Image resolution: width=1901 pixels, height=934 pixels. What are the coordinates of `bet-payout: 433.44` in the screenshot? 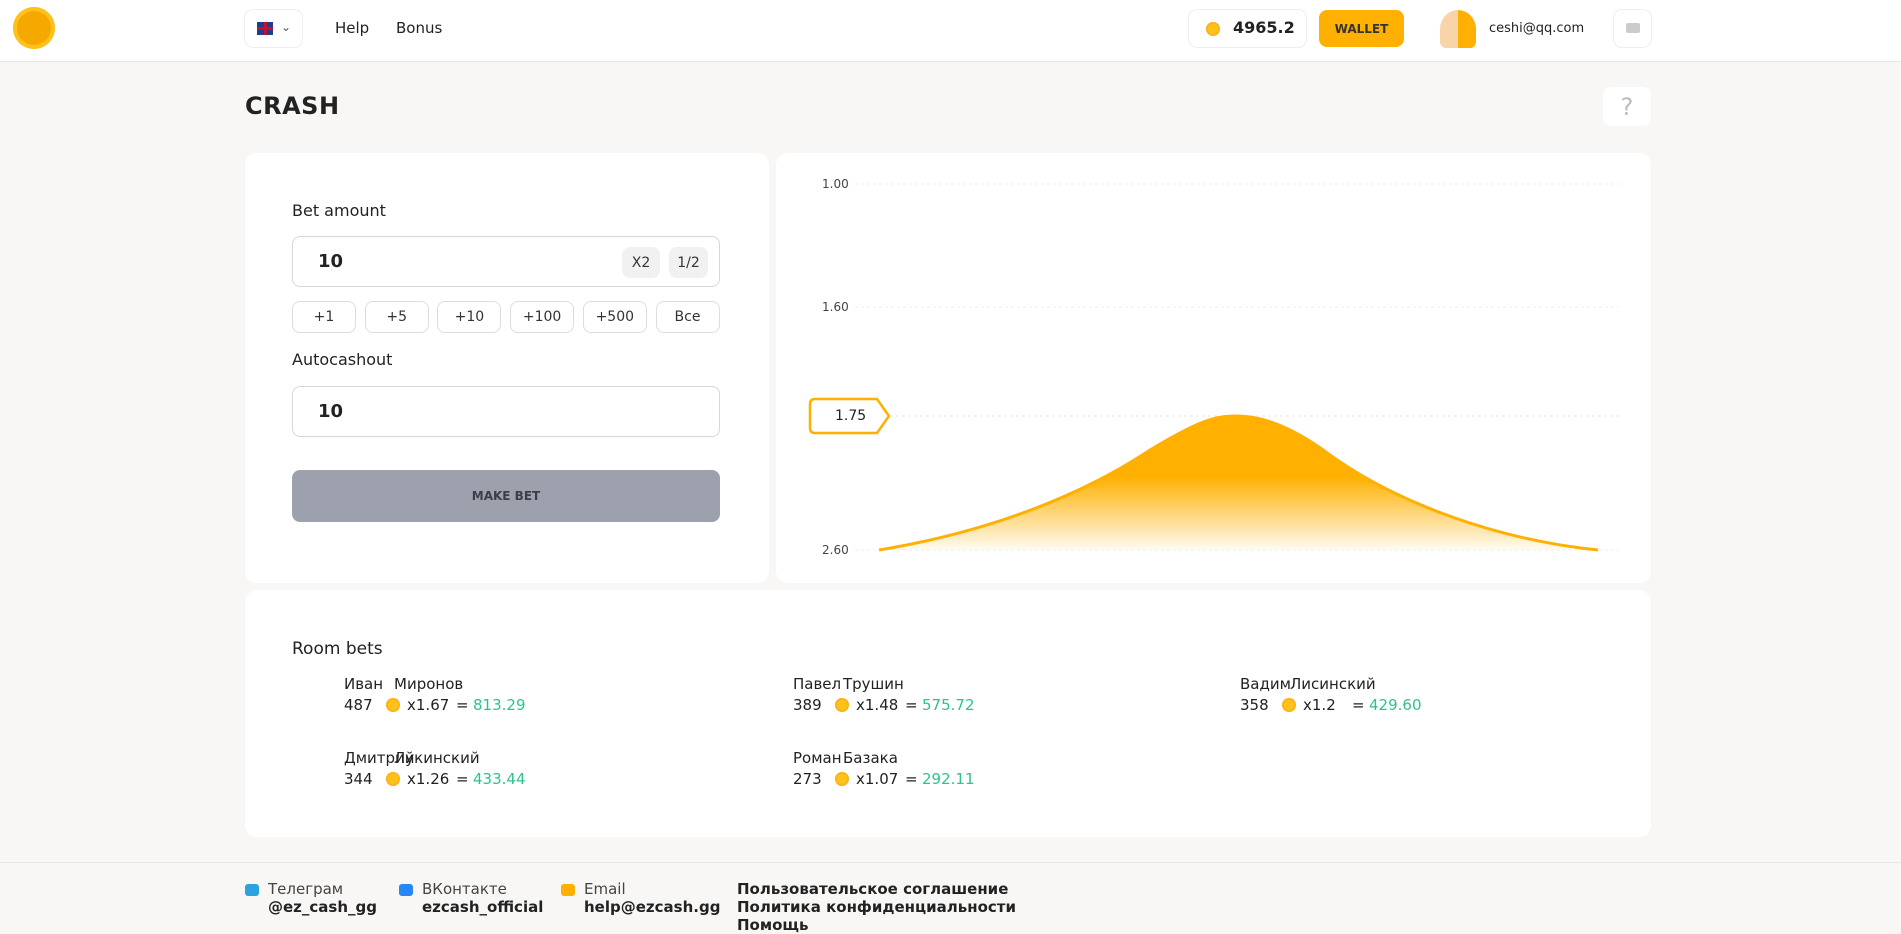 It's located at (499, 779).